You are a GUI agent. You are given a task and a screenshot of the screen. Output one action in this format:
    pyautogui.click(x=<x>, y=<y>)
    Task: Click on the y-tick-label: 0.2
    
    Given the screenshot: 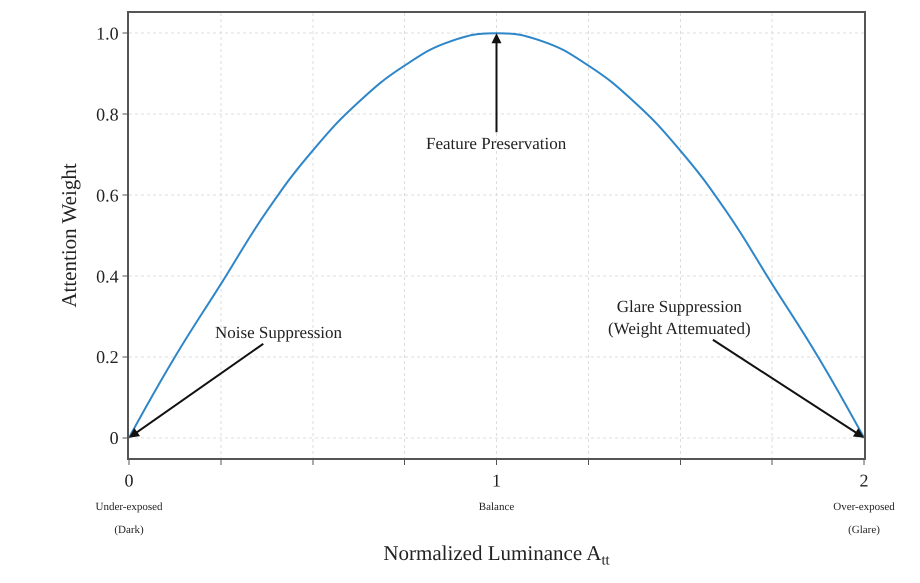 What is the action you would take?
    pyautogui.click(x=107, y=357)
    